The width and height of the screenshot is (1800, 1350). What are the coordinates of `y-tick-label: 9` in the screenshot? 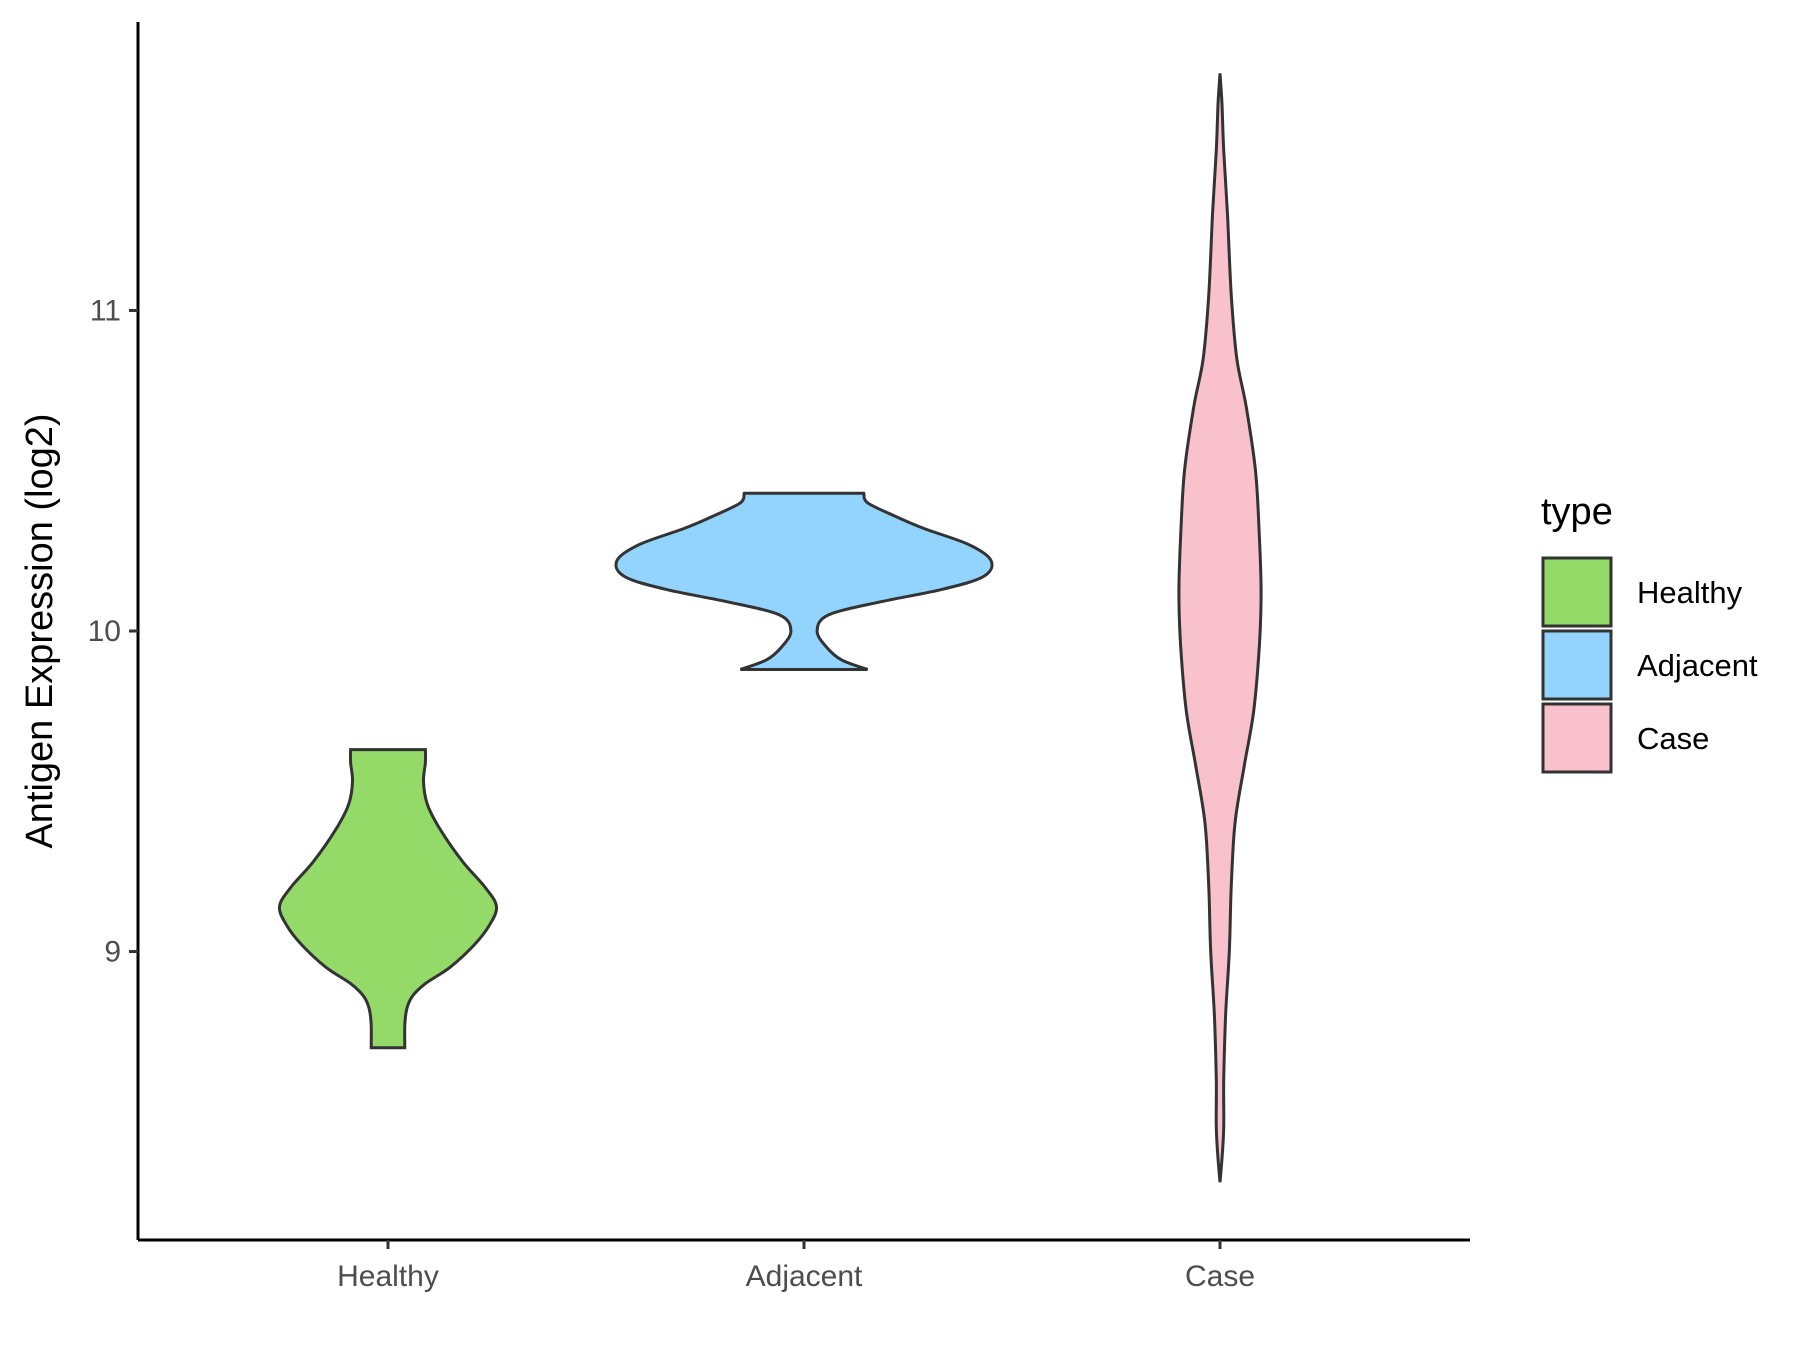 It's located at (112, 952).